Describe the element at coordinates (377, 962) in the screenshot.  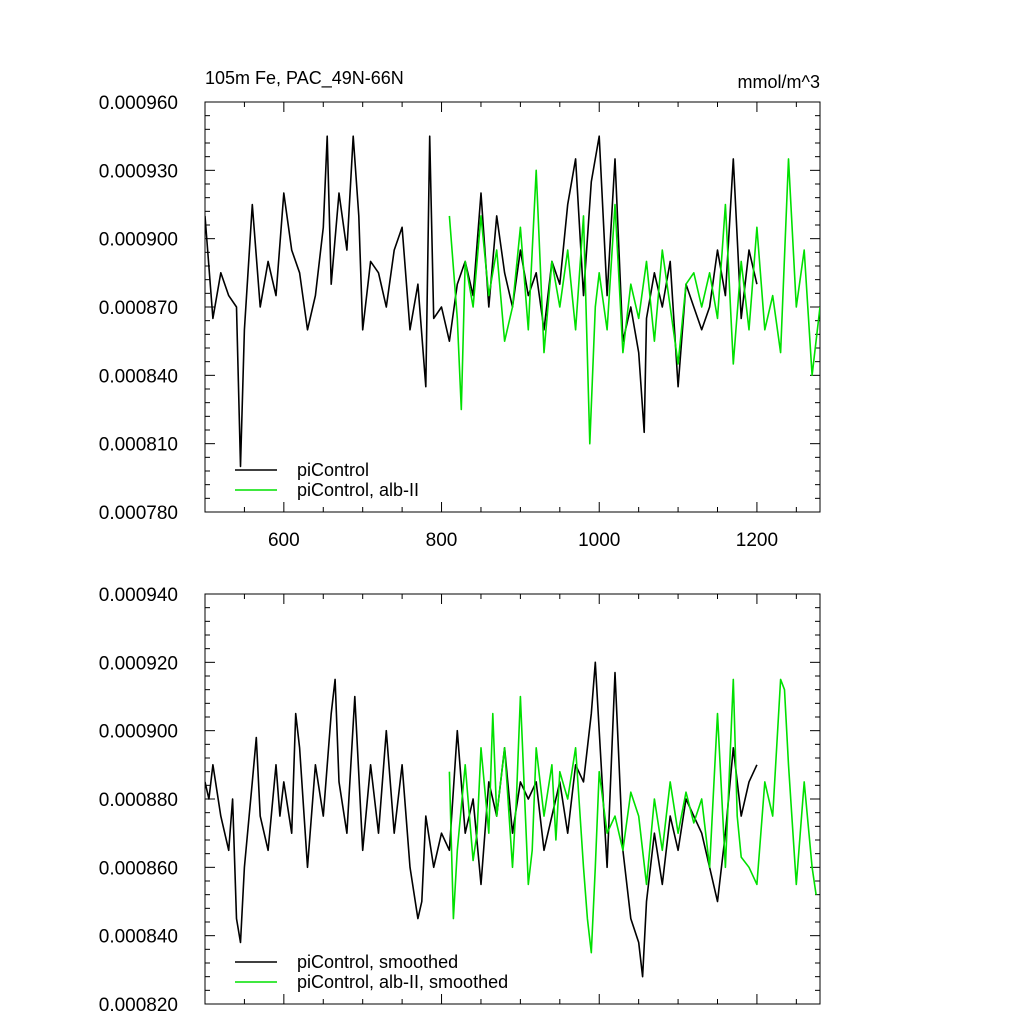
I see `legend-label-0: piControl, smoothed` at that location.